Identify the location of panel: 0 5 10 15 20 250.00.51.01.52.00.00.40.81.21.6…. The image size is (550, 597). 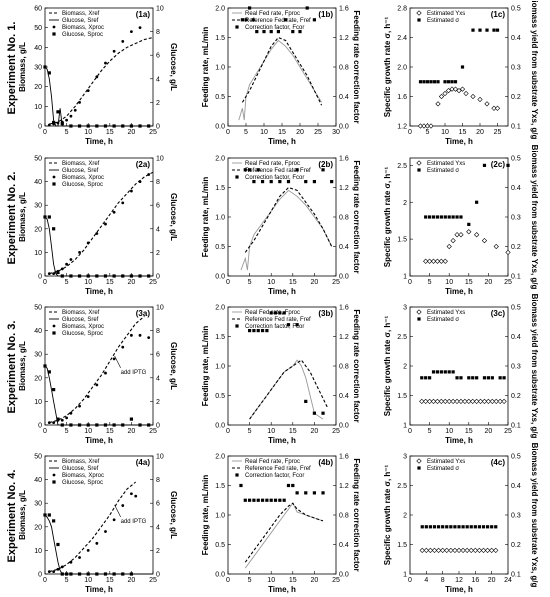
(281, 375).